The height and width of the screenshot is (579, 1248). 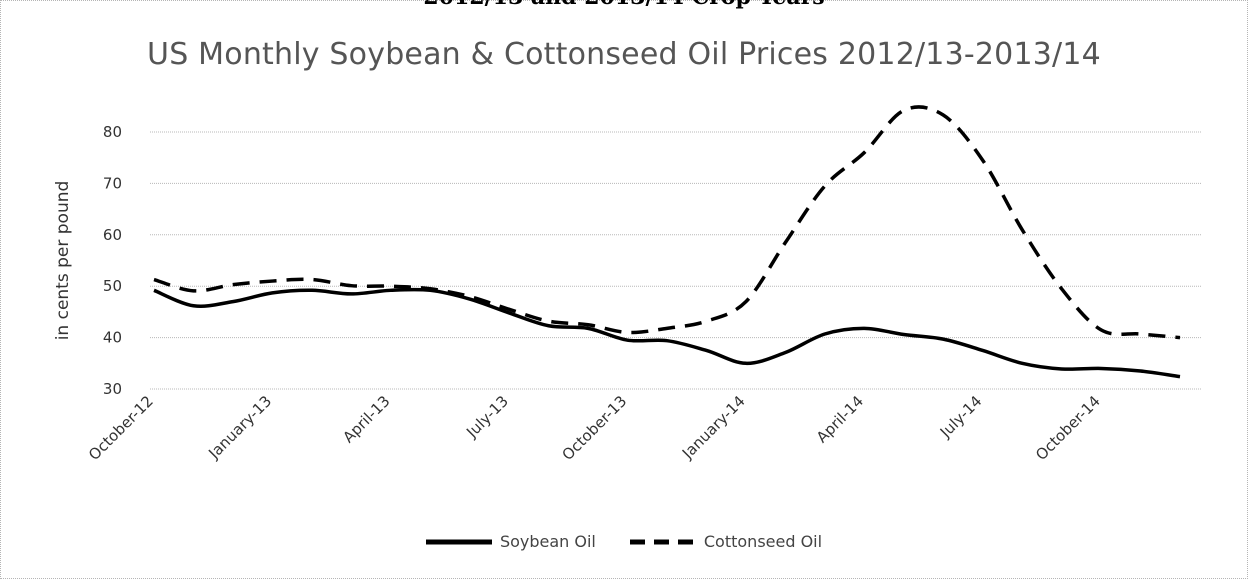 What do you see at coordinates (63, 261) in the screenshot?
I see `y-axis-label: in cents per pound` at bounding box center [63, 261].